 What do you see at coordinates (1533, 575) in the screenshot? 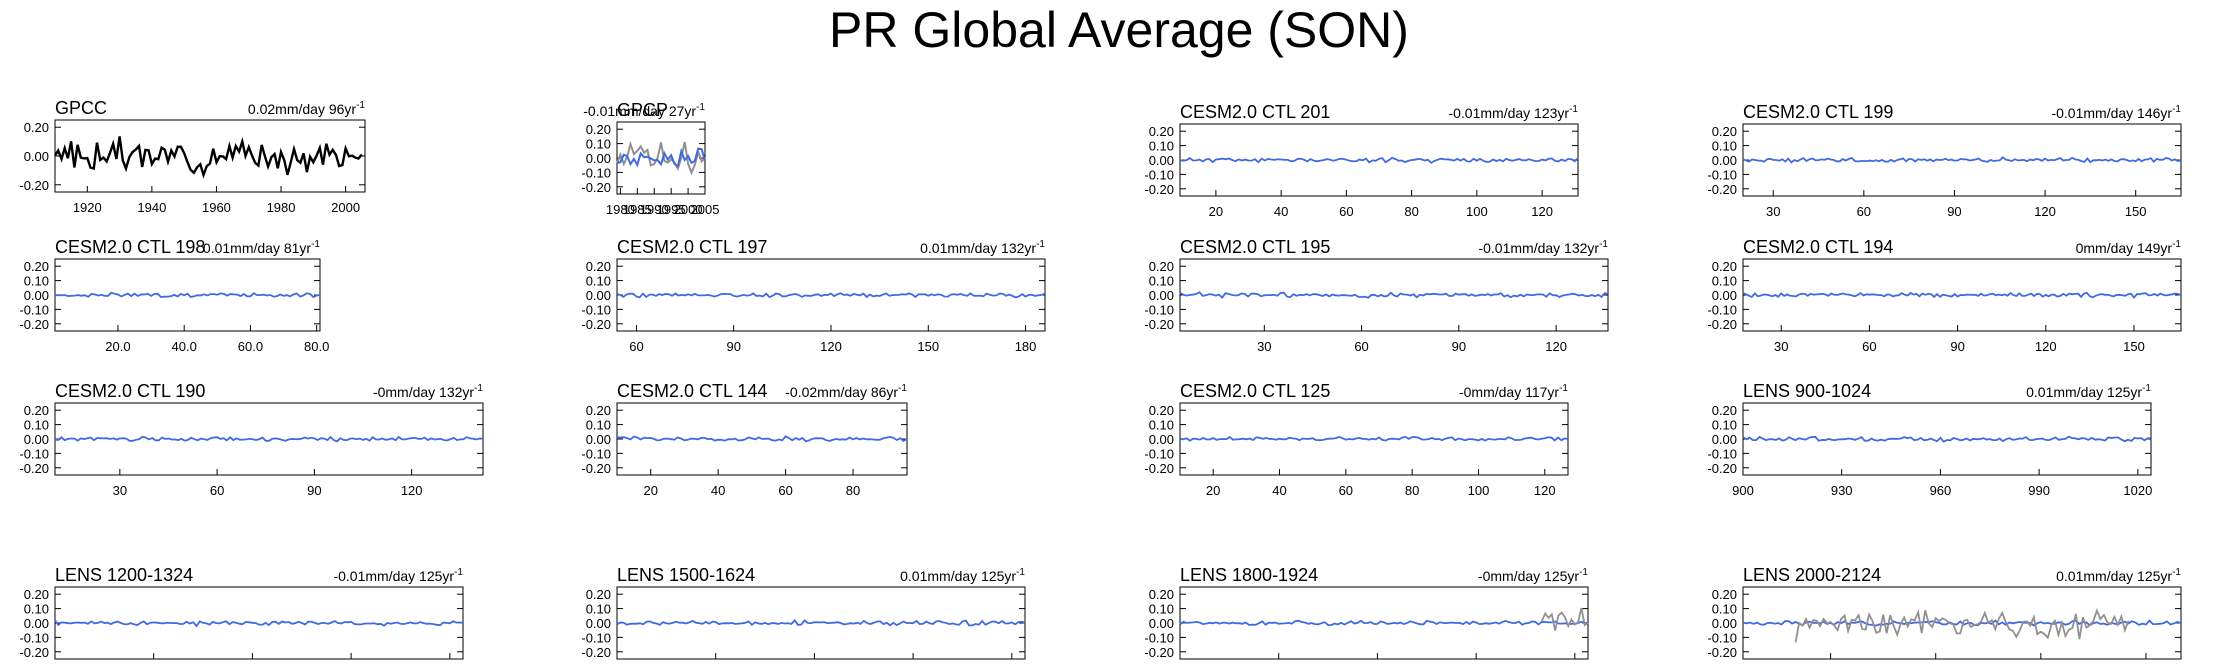
I see `trend-label: -0mm/day 125yr-1` at bounding box center [1533, 575].